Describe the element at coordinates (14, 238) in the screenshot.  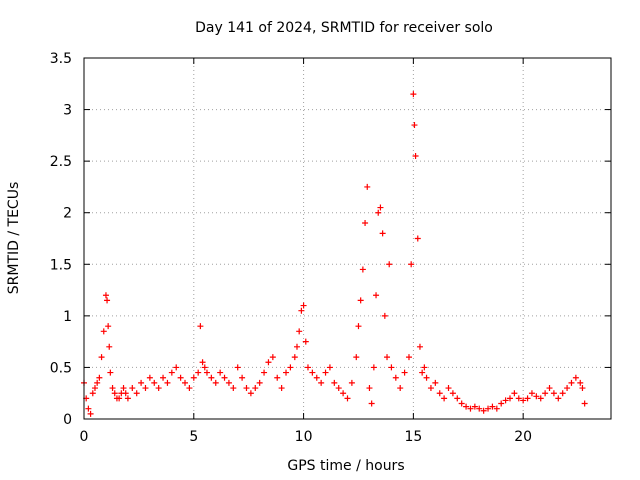
I see `y-axis-label: SRMTID / TECUs` at that location.